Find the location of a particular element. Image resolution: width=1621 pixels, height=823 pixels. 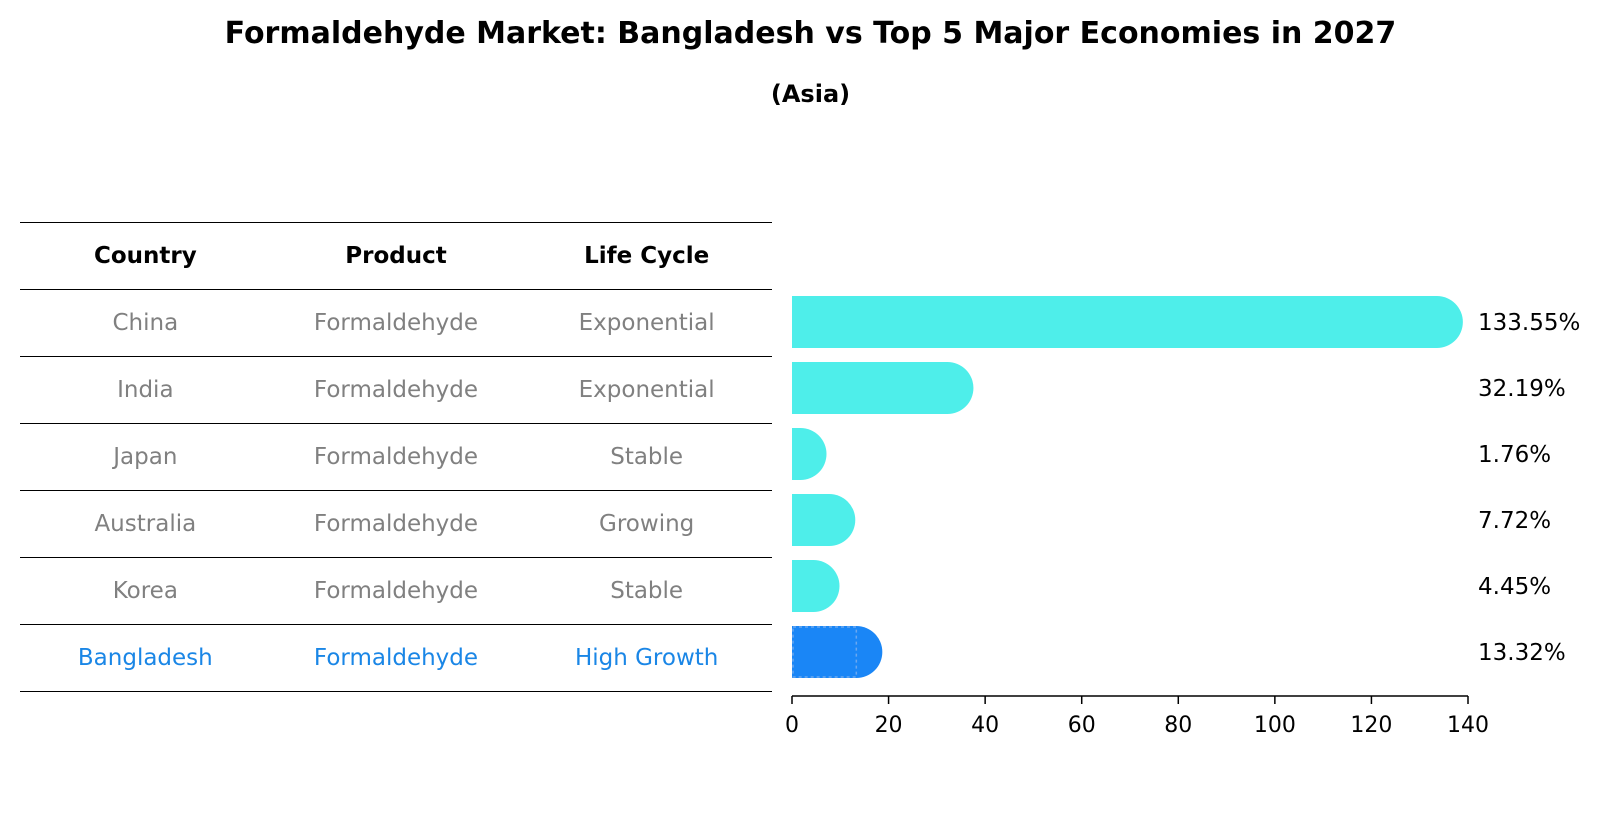

table-row: Australia Formaldehyde Growing is located at coordinates (396, 524).